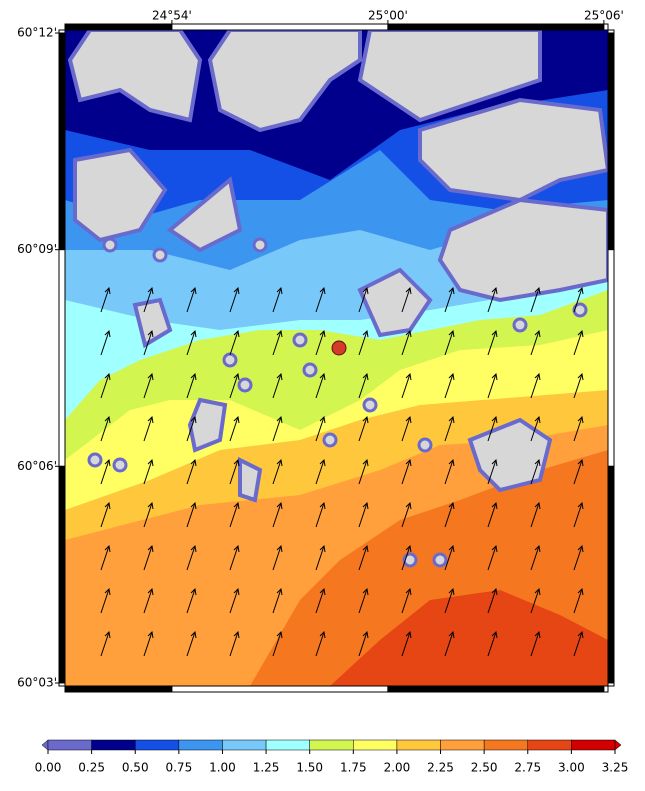 This screenshot has width=645, height=791. What do you see at coordinates (309, 768) in the screenshot?
I see `colorbar-tick-label: 1.50` at bounding box center [309, 768].